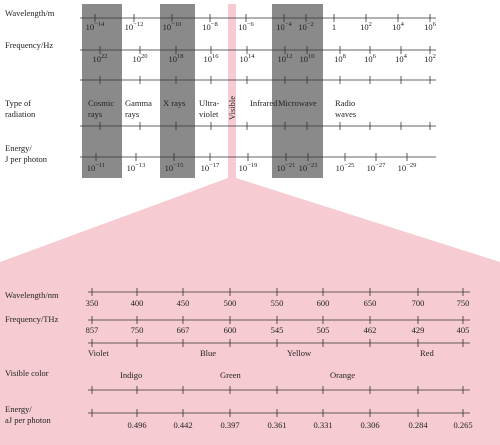 This screenshot has height=445, width=500. What do you see at coordinates (345, 103) in the screenshot?
I see `type-label: Radio` at bounding box center [345, 103].